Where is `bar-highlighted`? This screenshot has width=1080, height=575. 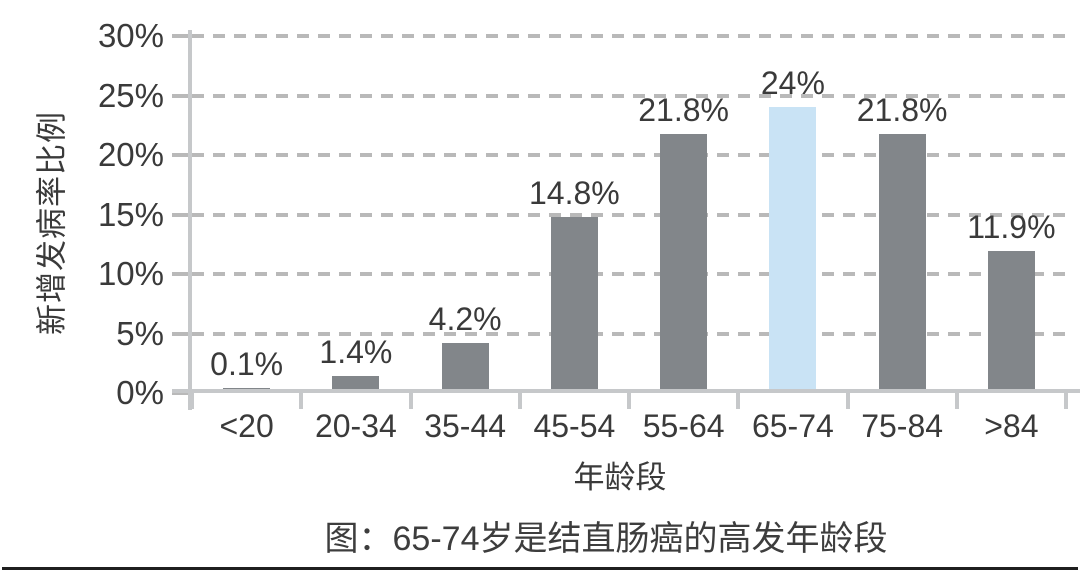 bar-highlighted is located at coordinates (793, 250).